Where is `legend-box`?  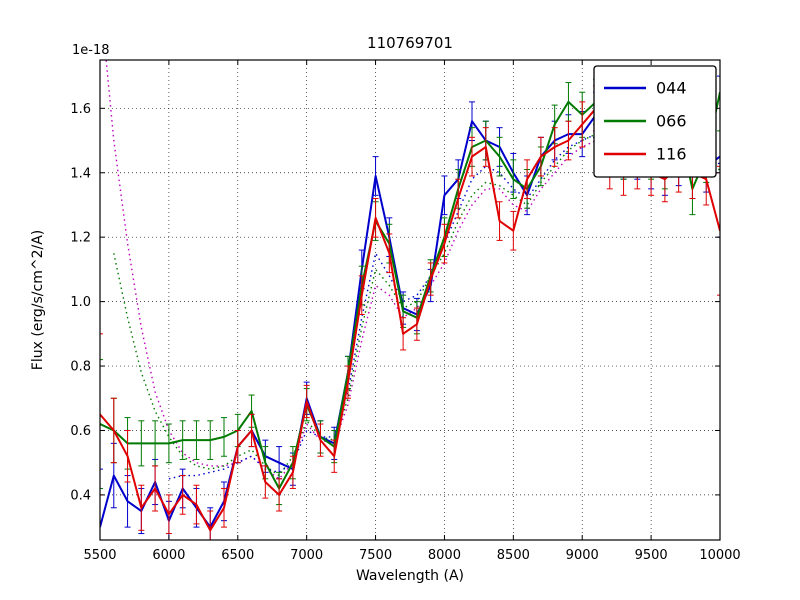
legend-box is located at coordinates (655, 121).